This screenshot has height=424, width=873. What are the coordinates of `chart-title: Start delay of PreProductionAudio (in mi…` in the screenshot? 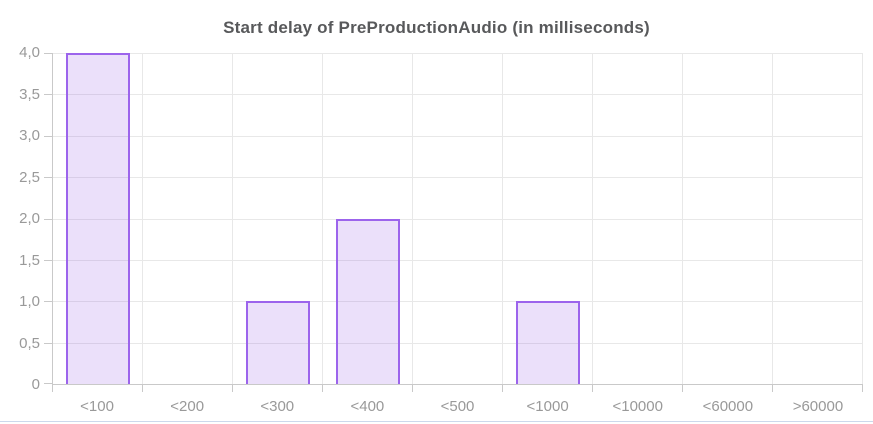 It's located at (436, 27).